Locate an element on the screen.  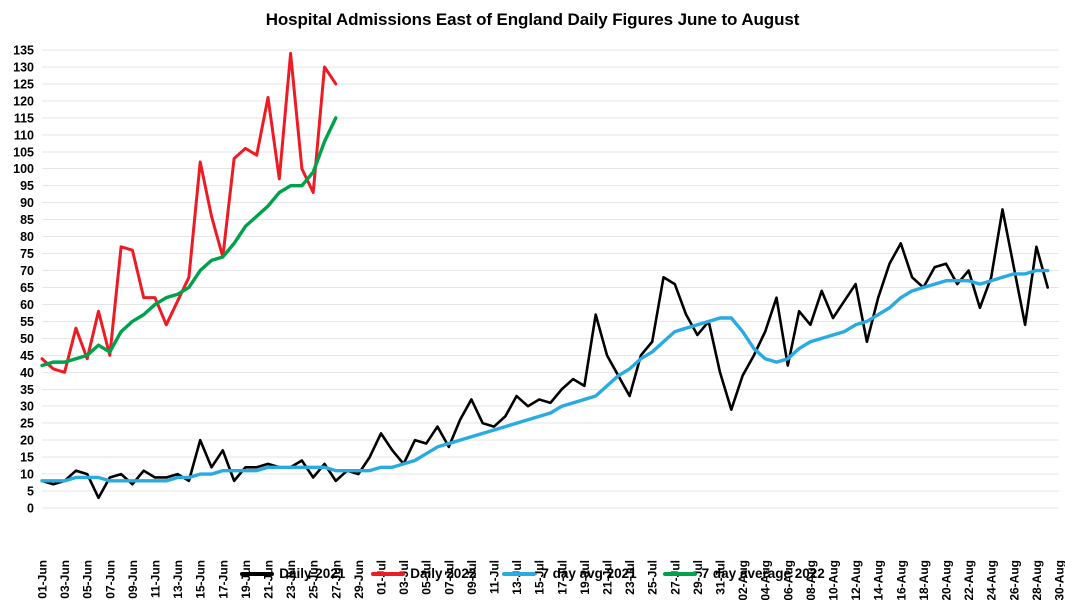
x-axis-tick-label: 15-Jun is located at coordinates (201, 579).